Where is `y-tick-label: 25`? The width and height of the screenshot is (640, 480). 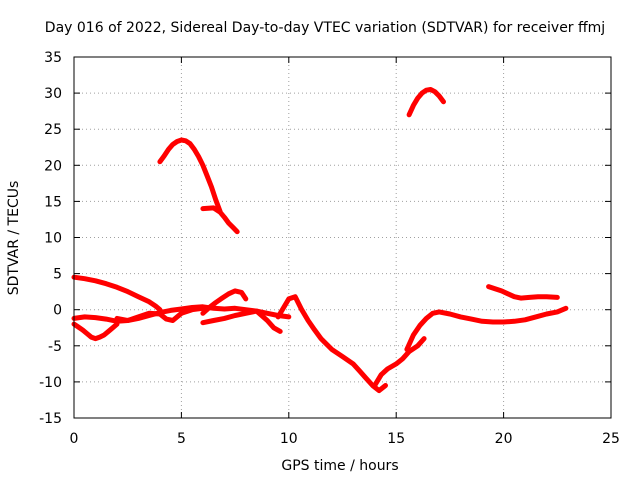
y-tick-label: 25 is located at coordinates (53, 130).